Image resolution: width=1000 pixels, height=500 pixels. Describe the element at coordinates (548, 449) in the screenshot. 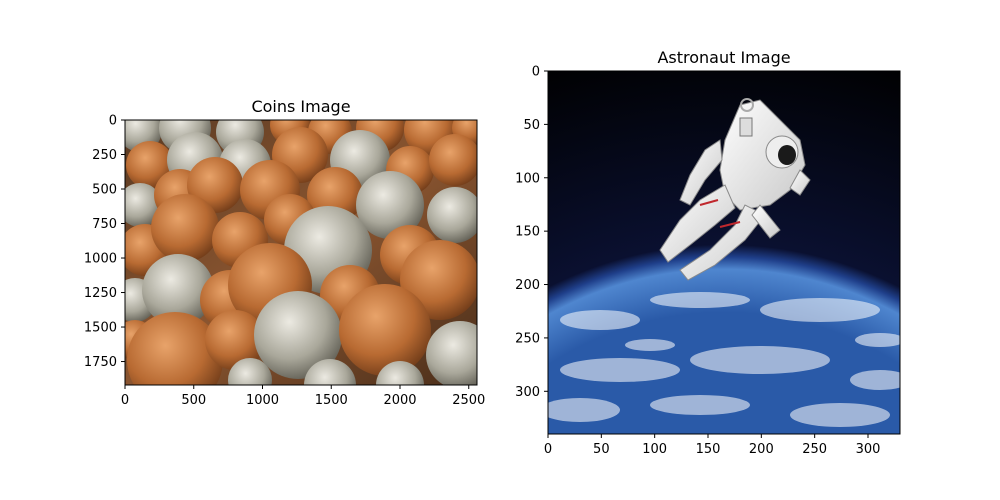

I see `astronaut-x-tick-label: 0` at that location.